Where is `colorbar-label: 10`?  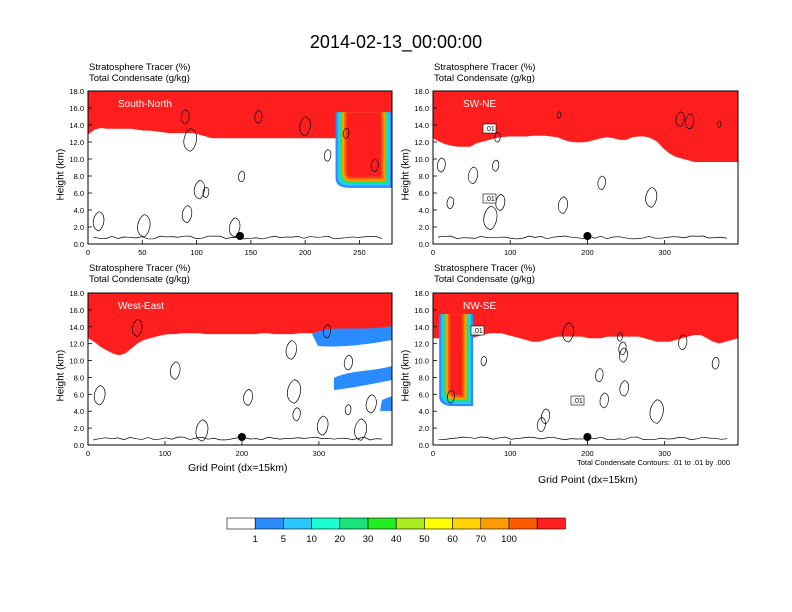
colorbar-label: 10 is located at coordinates (311, 539).